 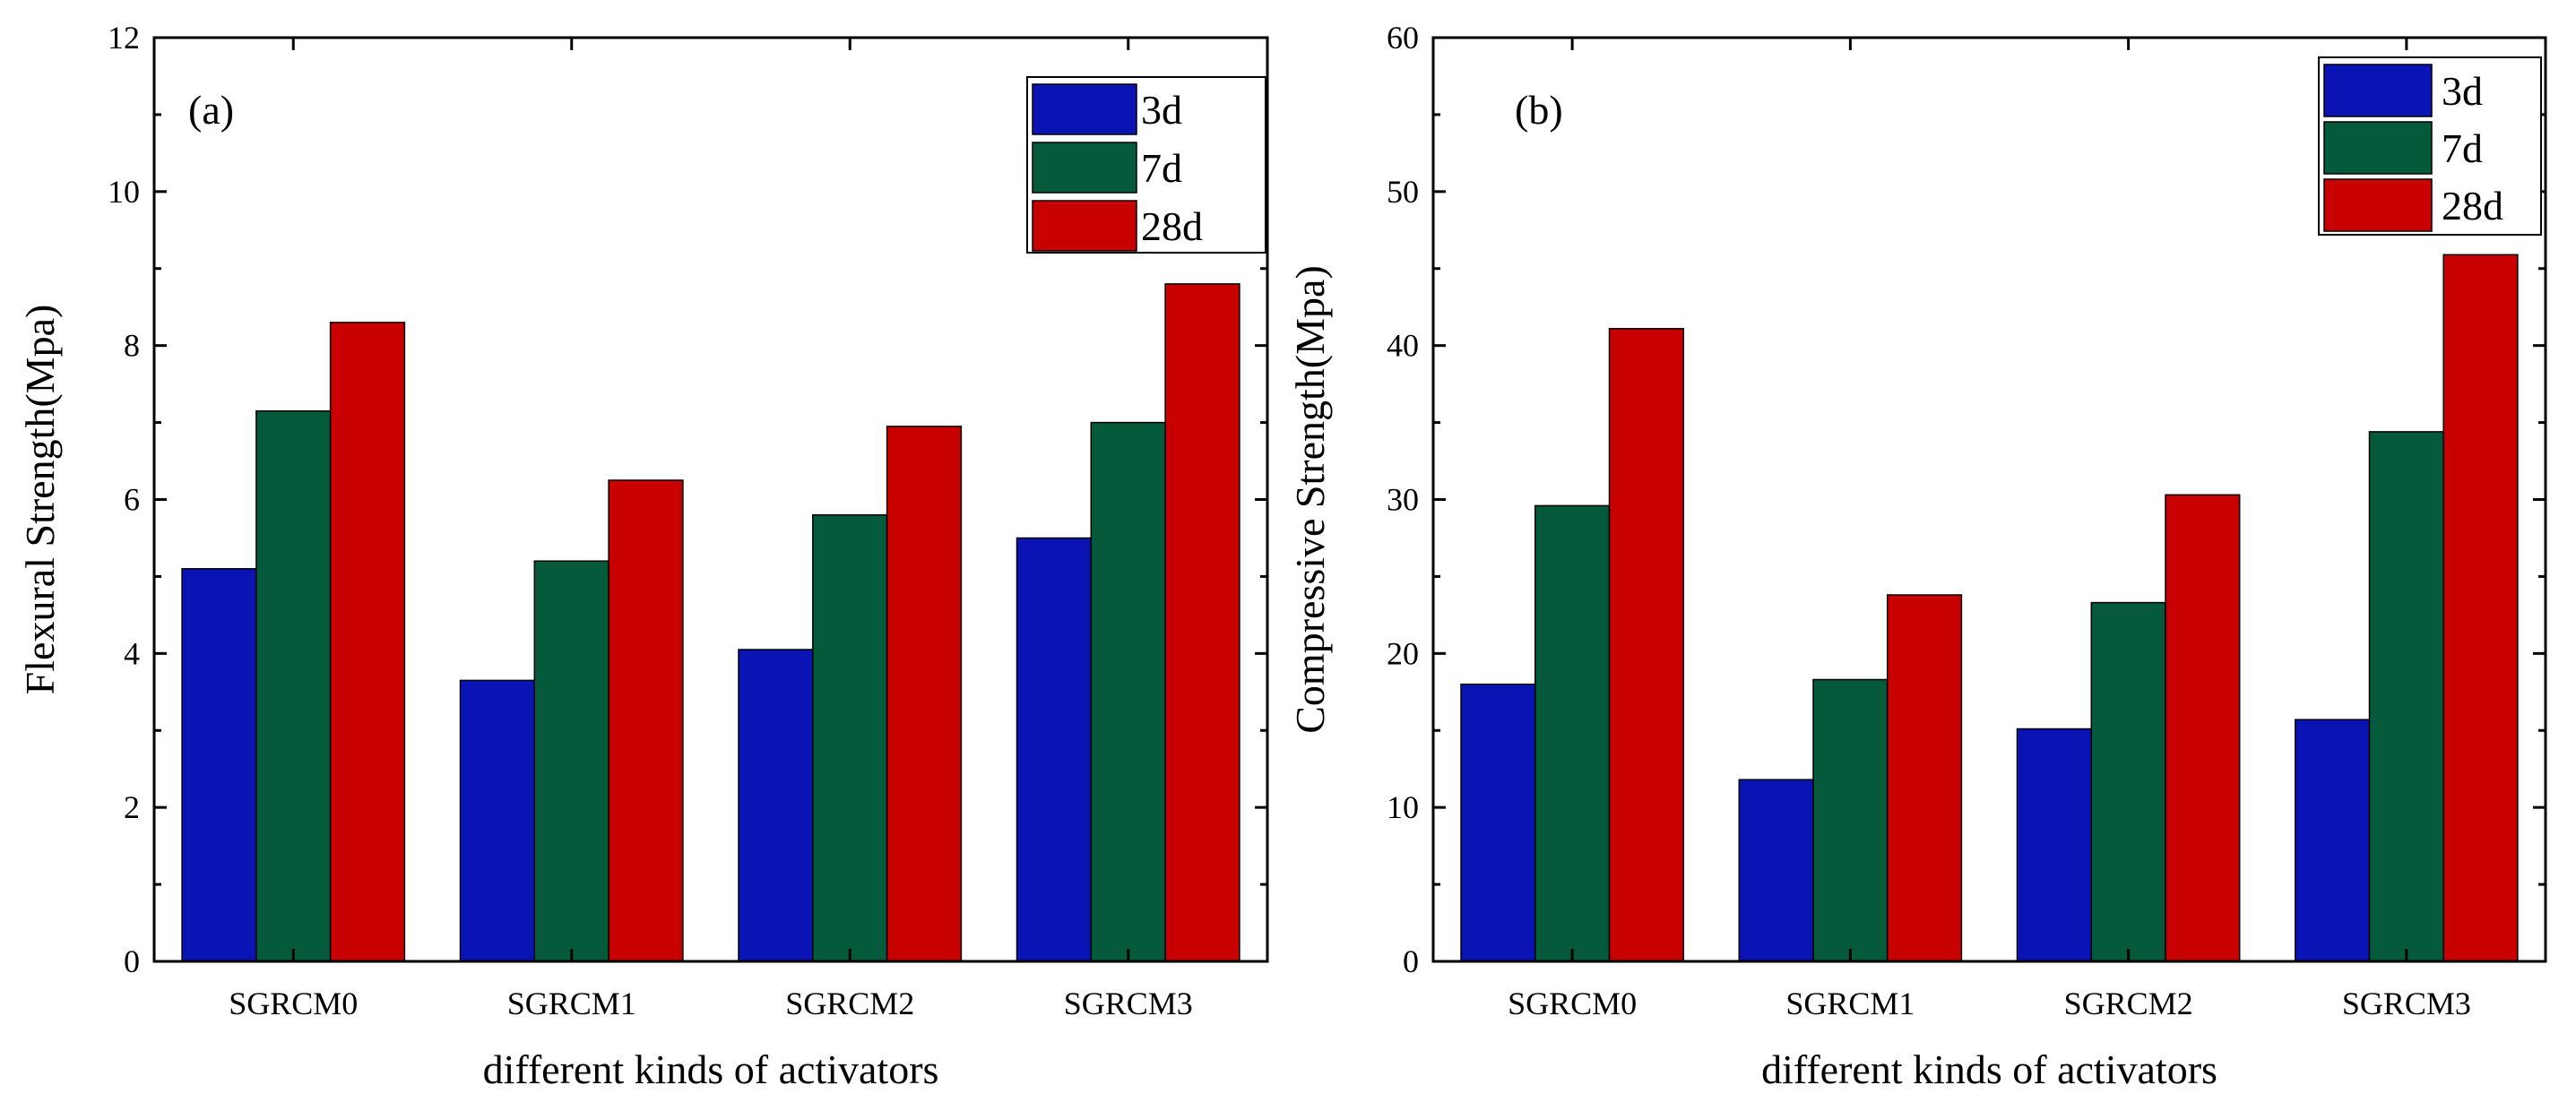 What do you see at coordinates (1403, 38) in the screenshot?
I see `y-tick-label: 60` at bounding box center [1403, 38].